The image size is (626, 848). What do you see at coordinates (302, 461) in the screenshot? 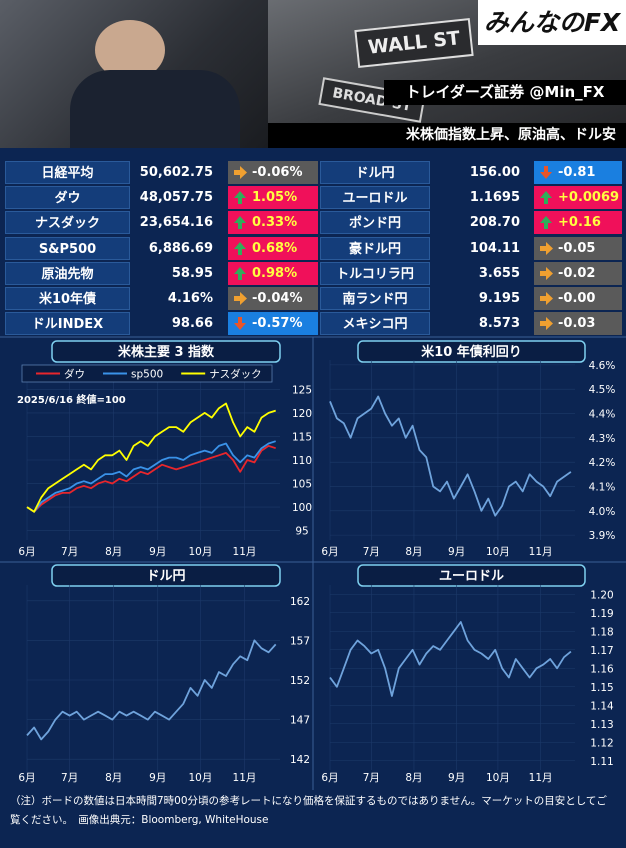
I see `y-tick-label: 110` at bounding box center [302, 461].